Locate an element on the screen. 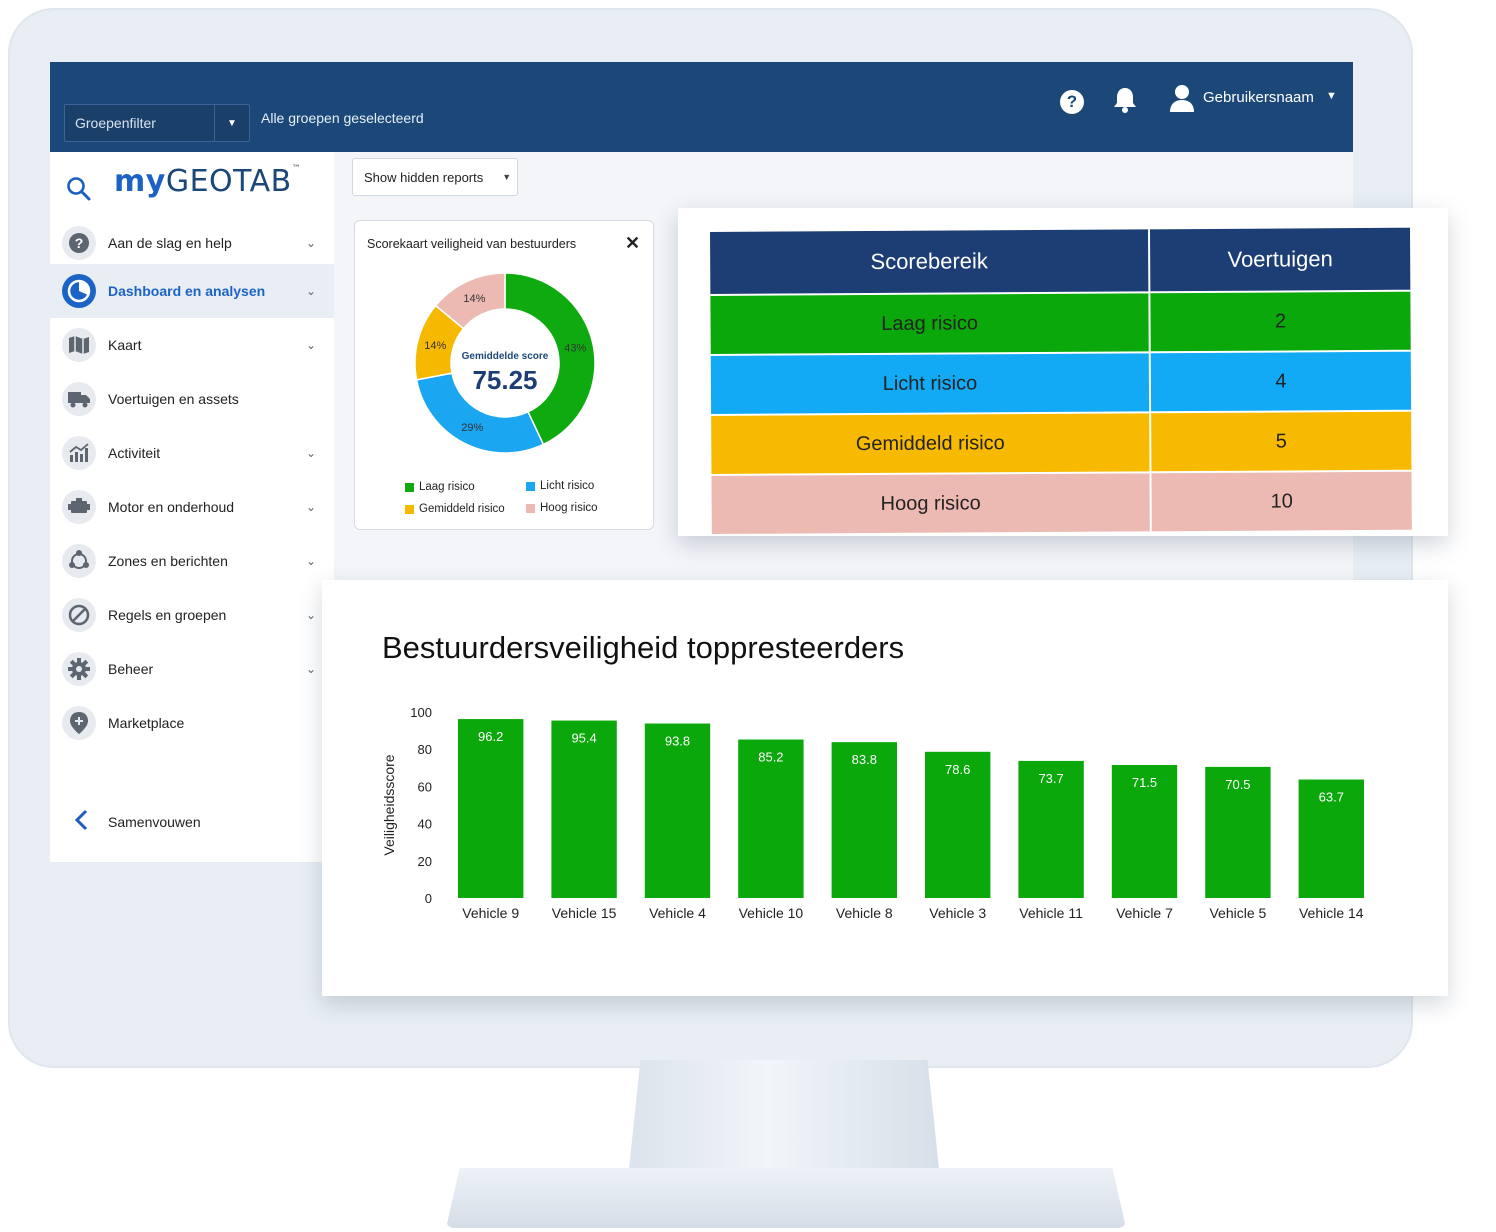  sidebar-item-label: Dashboard en analysen is located at coordinates (187, 291).